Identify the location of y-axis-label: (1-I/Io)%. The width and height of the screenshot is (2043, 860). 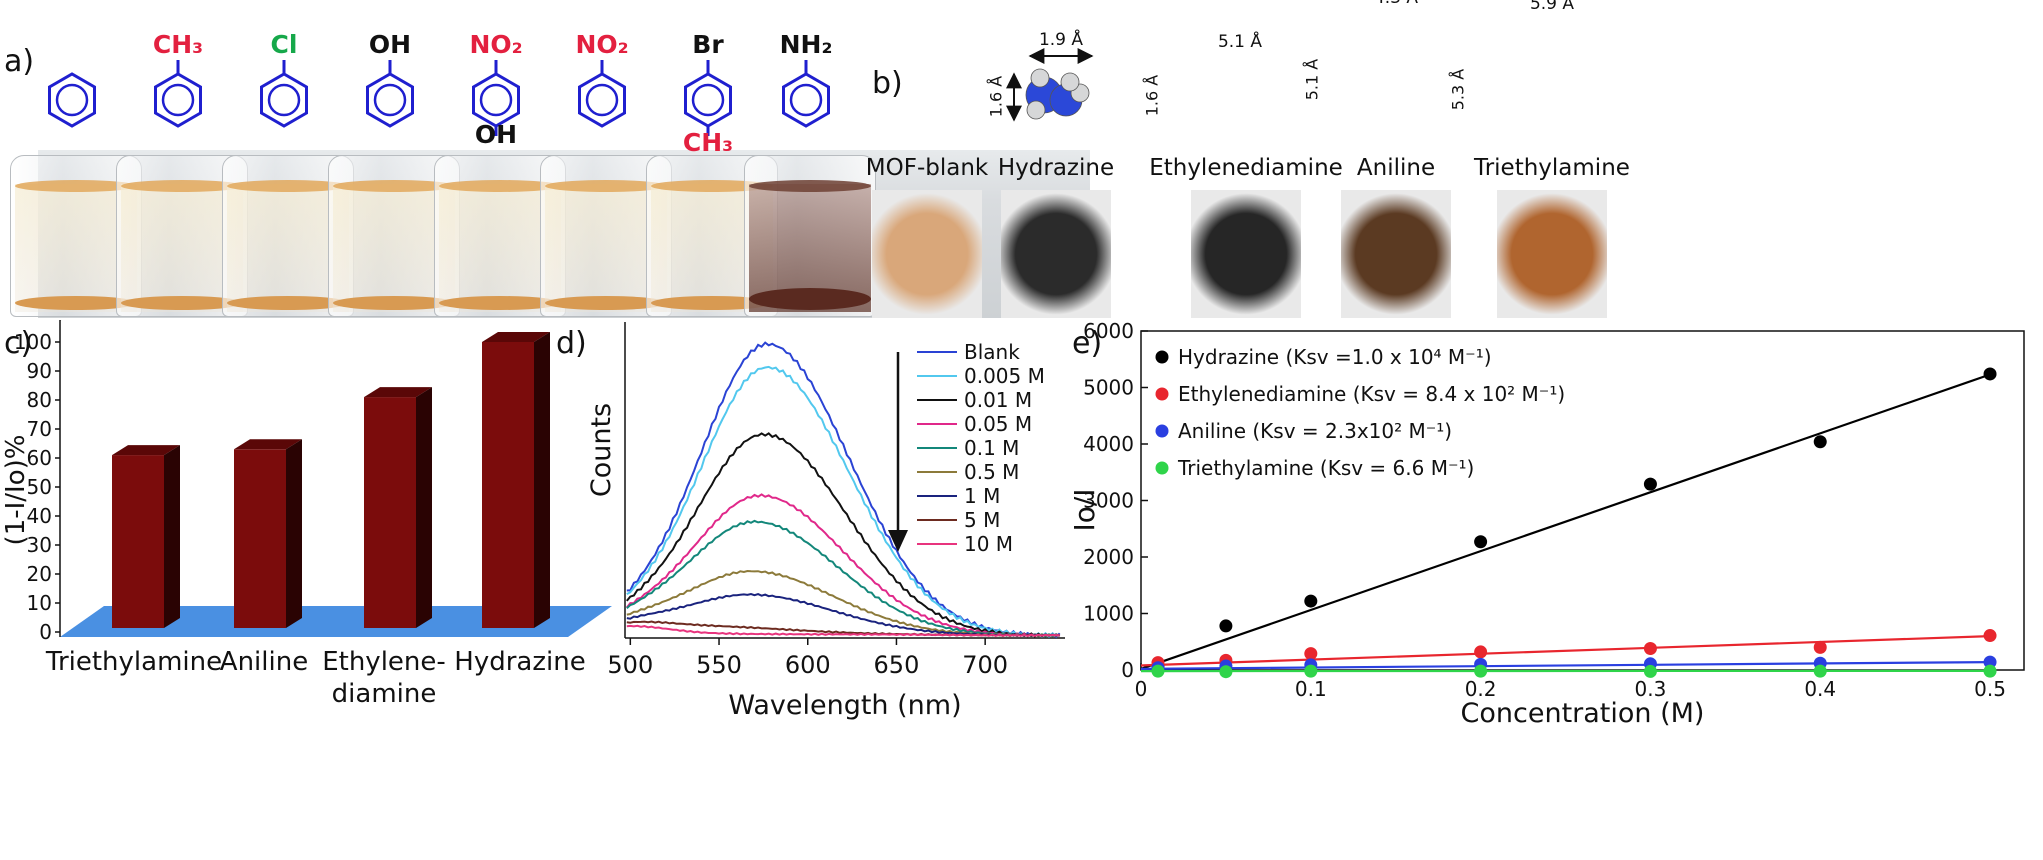
(16, 490).